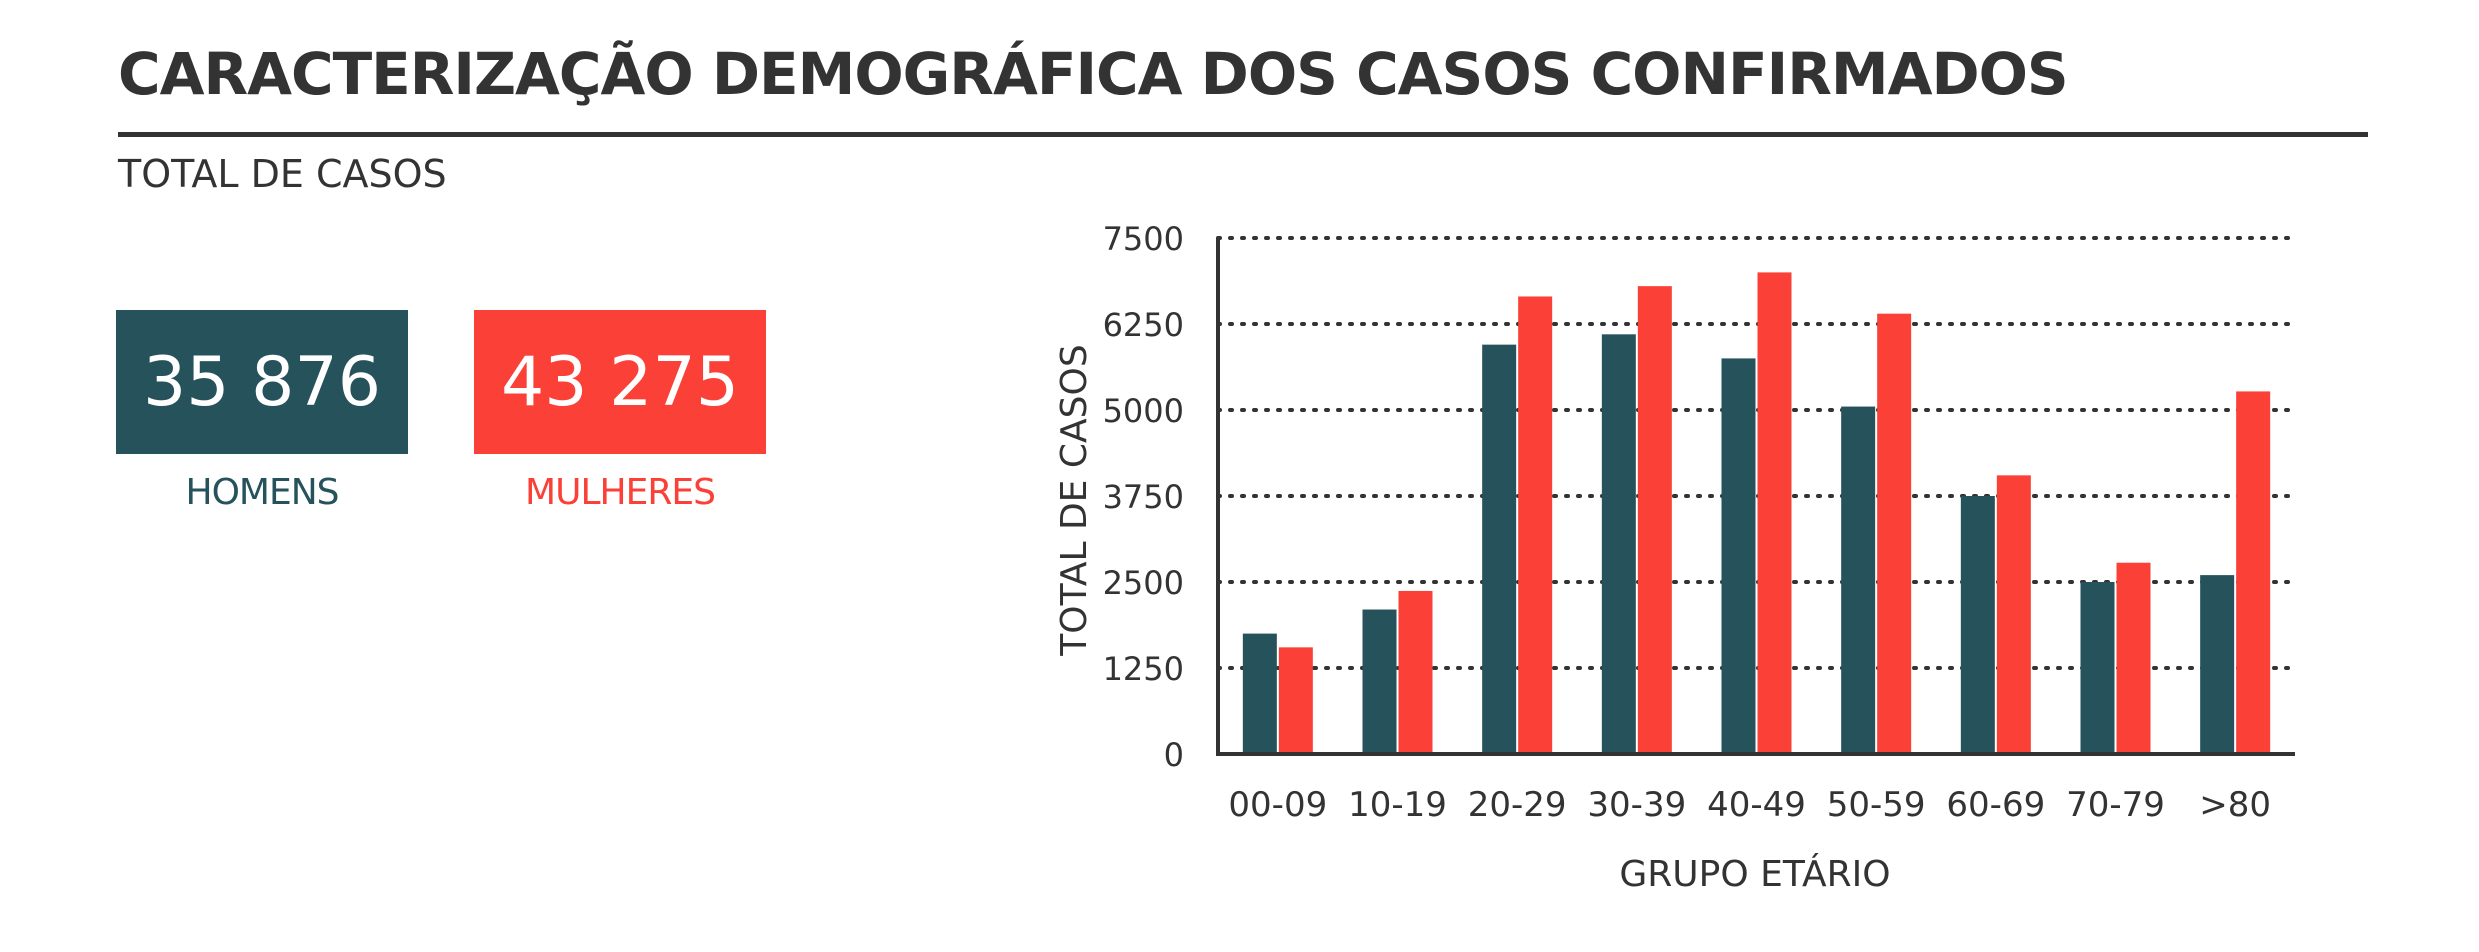 The width and height of the screenshot is (2479, 952). I want to click on x-tick-label: 40-49, so click(1756, 805).